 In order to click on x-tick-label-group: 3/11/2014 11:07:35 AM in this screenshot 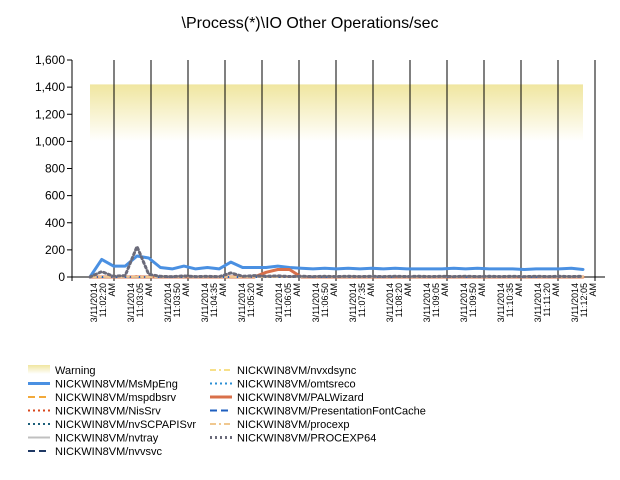, I will do `click(362, 302)`.